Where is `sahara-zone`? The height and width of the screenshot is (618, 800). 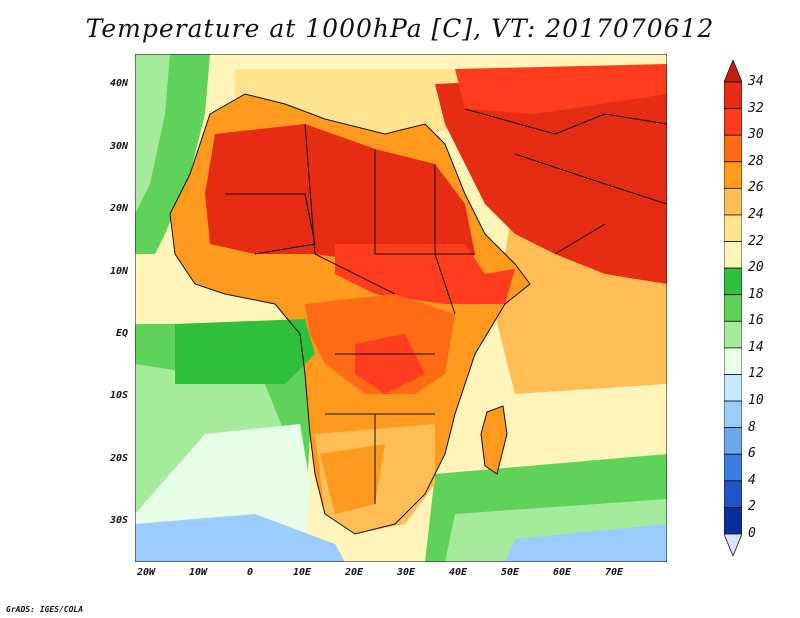 sahara-zone is located at coordinates (340, 199).